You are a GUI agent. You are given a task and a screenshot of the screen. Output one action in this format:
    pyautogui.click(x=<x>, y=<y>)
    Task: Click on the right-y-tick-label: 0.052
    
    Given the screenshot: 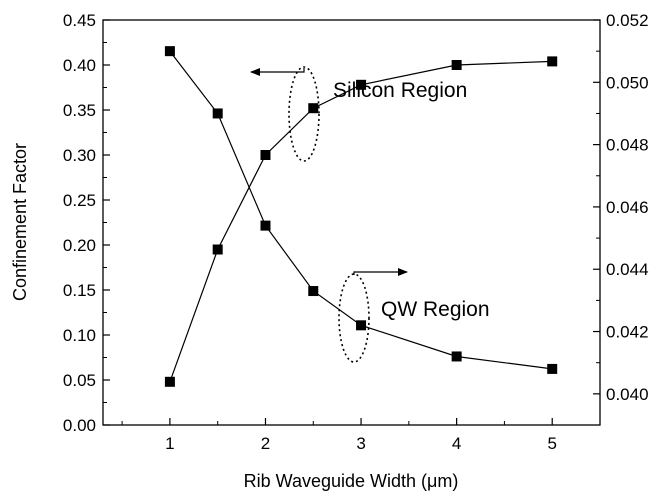 What is the action you would take?
    pyautogui.click(x=627, y=20)
    